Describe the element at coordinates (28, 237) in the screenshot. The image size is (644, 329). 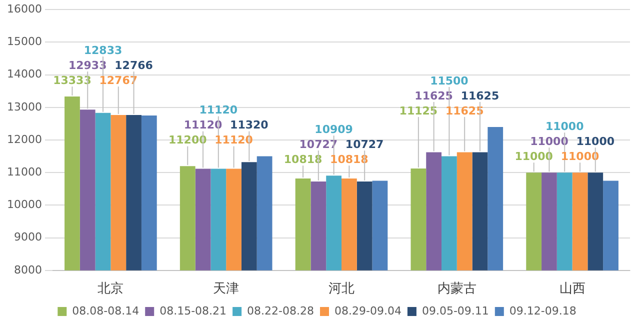
I see `y-tick-label: 9000` at that location.